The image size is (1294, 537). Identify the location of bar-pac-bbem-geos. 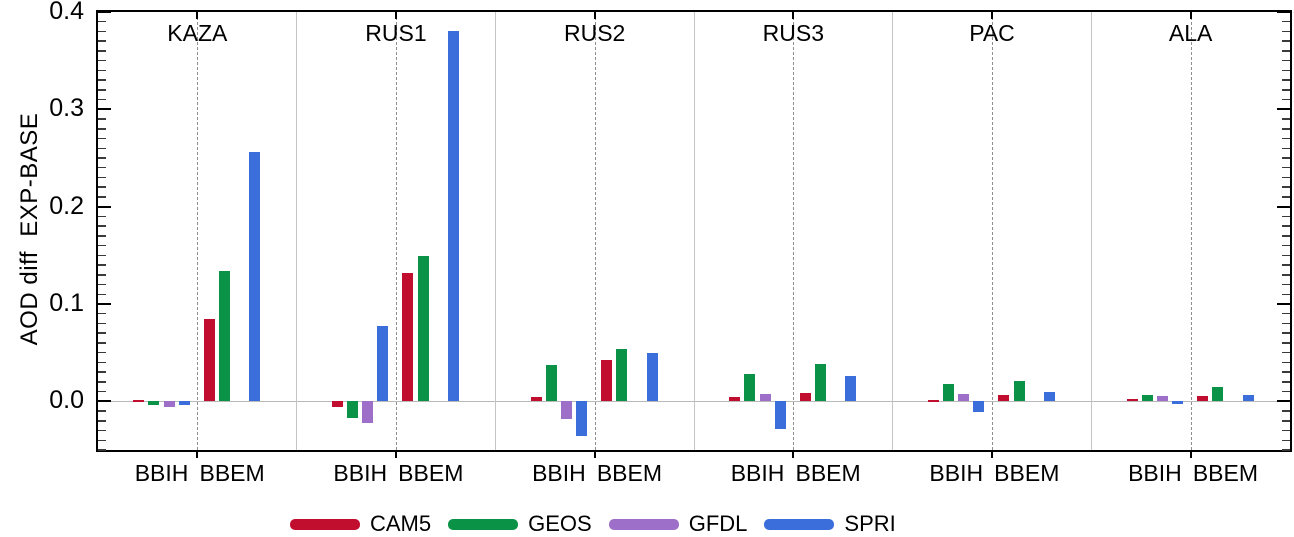
(1019, 391).